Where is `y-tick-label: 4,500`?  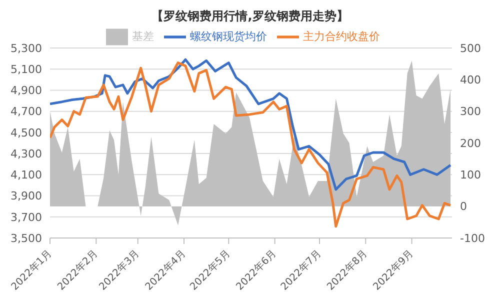
y-tick-label: 4,500 is located at coordinates (26, 133).